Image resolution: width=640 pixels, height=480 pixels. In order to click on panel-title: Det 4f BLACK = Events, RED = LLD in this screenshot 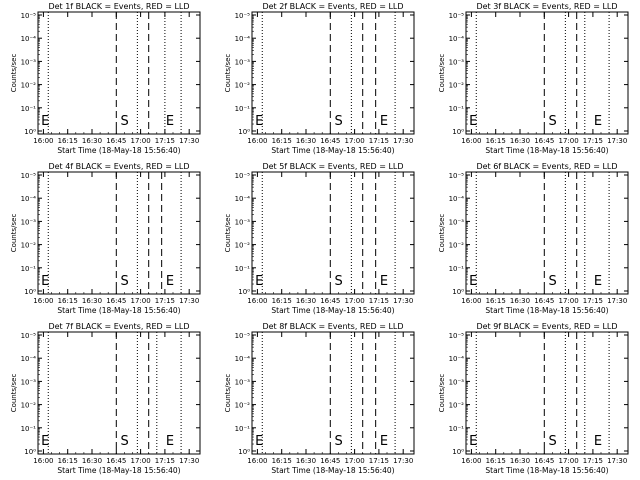, I will do `click(118, 166)`.